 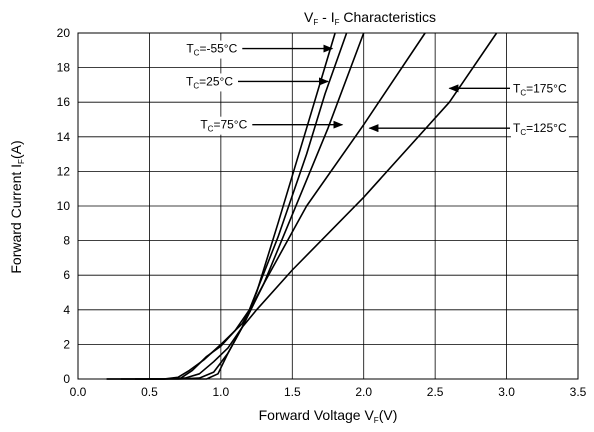 I want to click on y-tick-label: 18, so click(x=64, y=68).